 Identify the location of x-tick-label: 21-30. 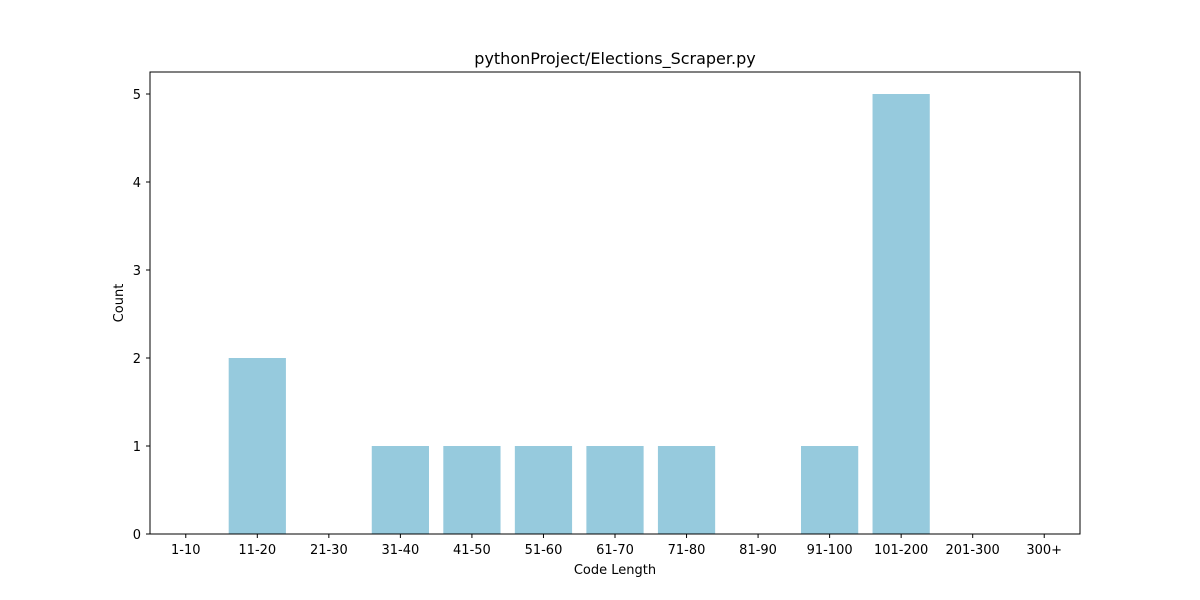
(329, 550).